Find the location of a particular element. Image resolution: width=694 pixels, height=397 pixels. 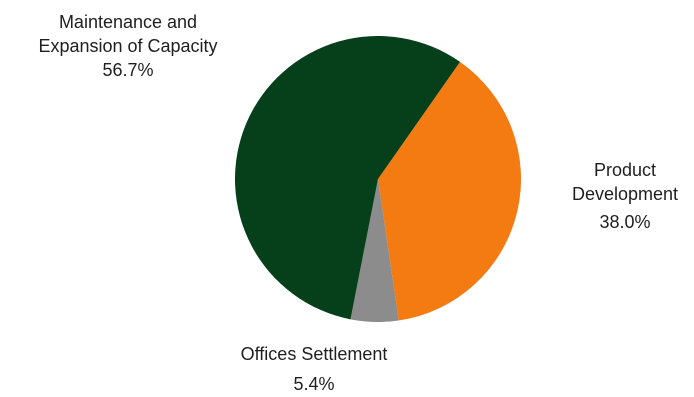

slice-percent-label: 56.7% is located at coordinates (127, 70).